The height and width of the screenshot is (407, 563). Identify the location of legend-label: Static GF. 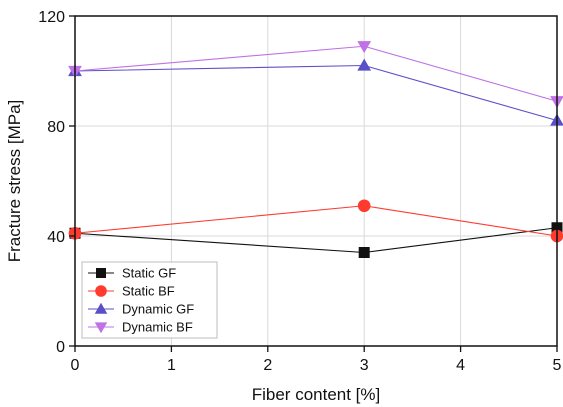
(149, 273).